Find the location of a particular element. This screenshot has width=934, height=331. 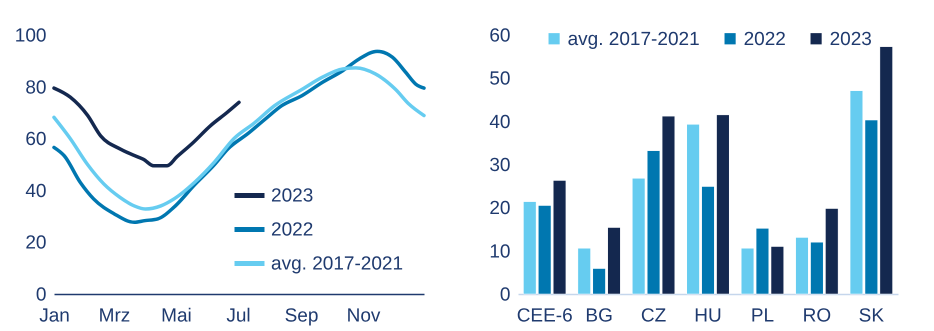

x-tick-label: CZ is located at coordinates (653, 316).